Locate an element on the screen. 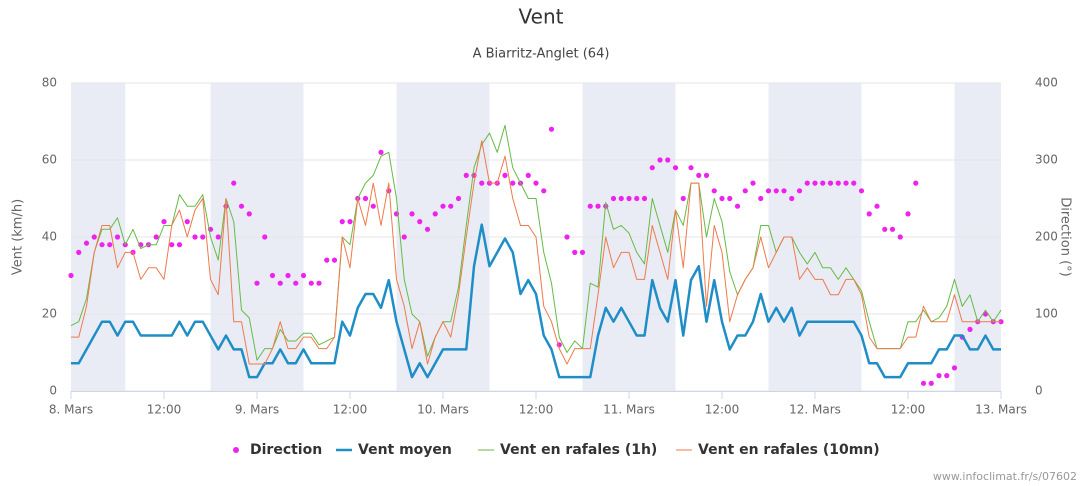 This screenshot has height=486, width=1083. y2-axis-title: Direction (°) is located at coordinates (1065, 237).